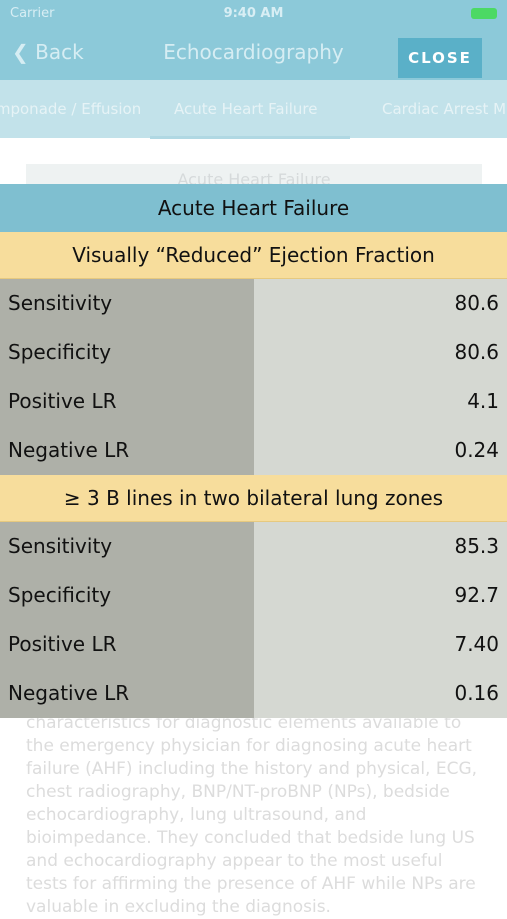  I want to click on table-row: Positive LR 7.40, so click(253, 644).